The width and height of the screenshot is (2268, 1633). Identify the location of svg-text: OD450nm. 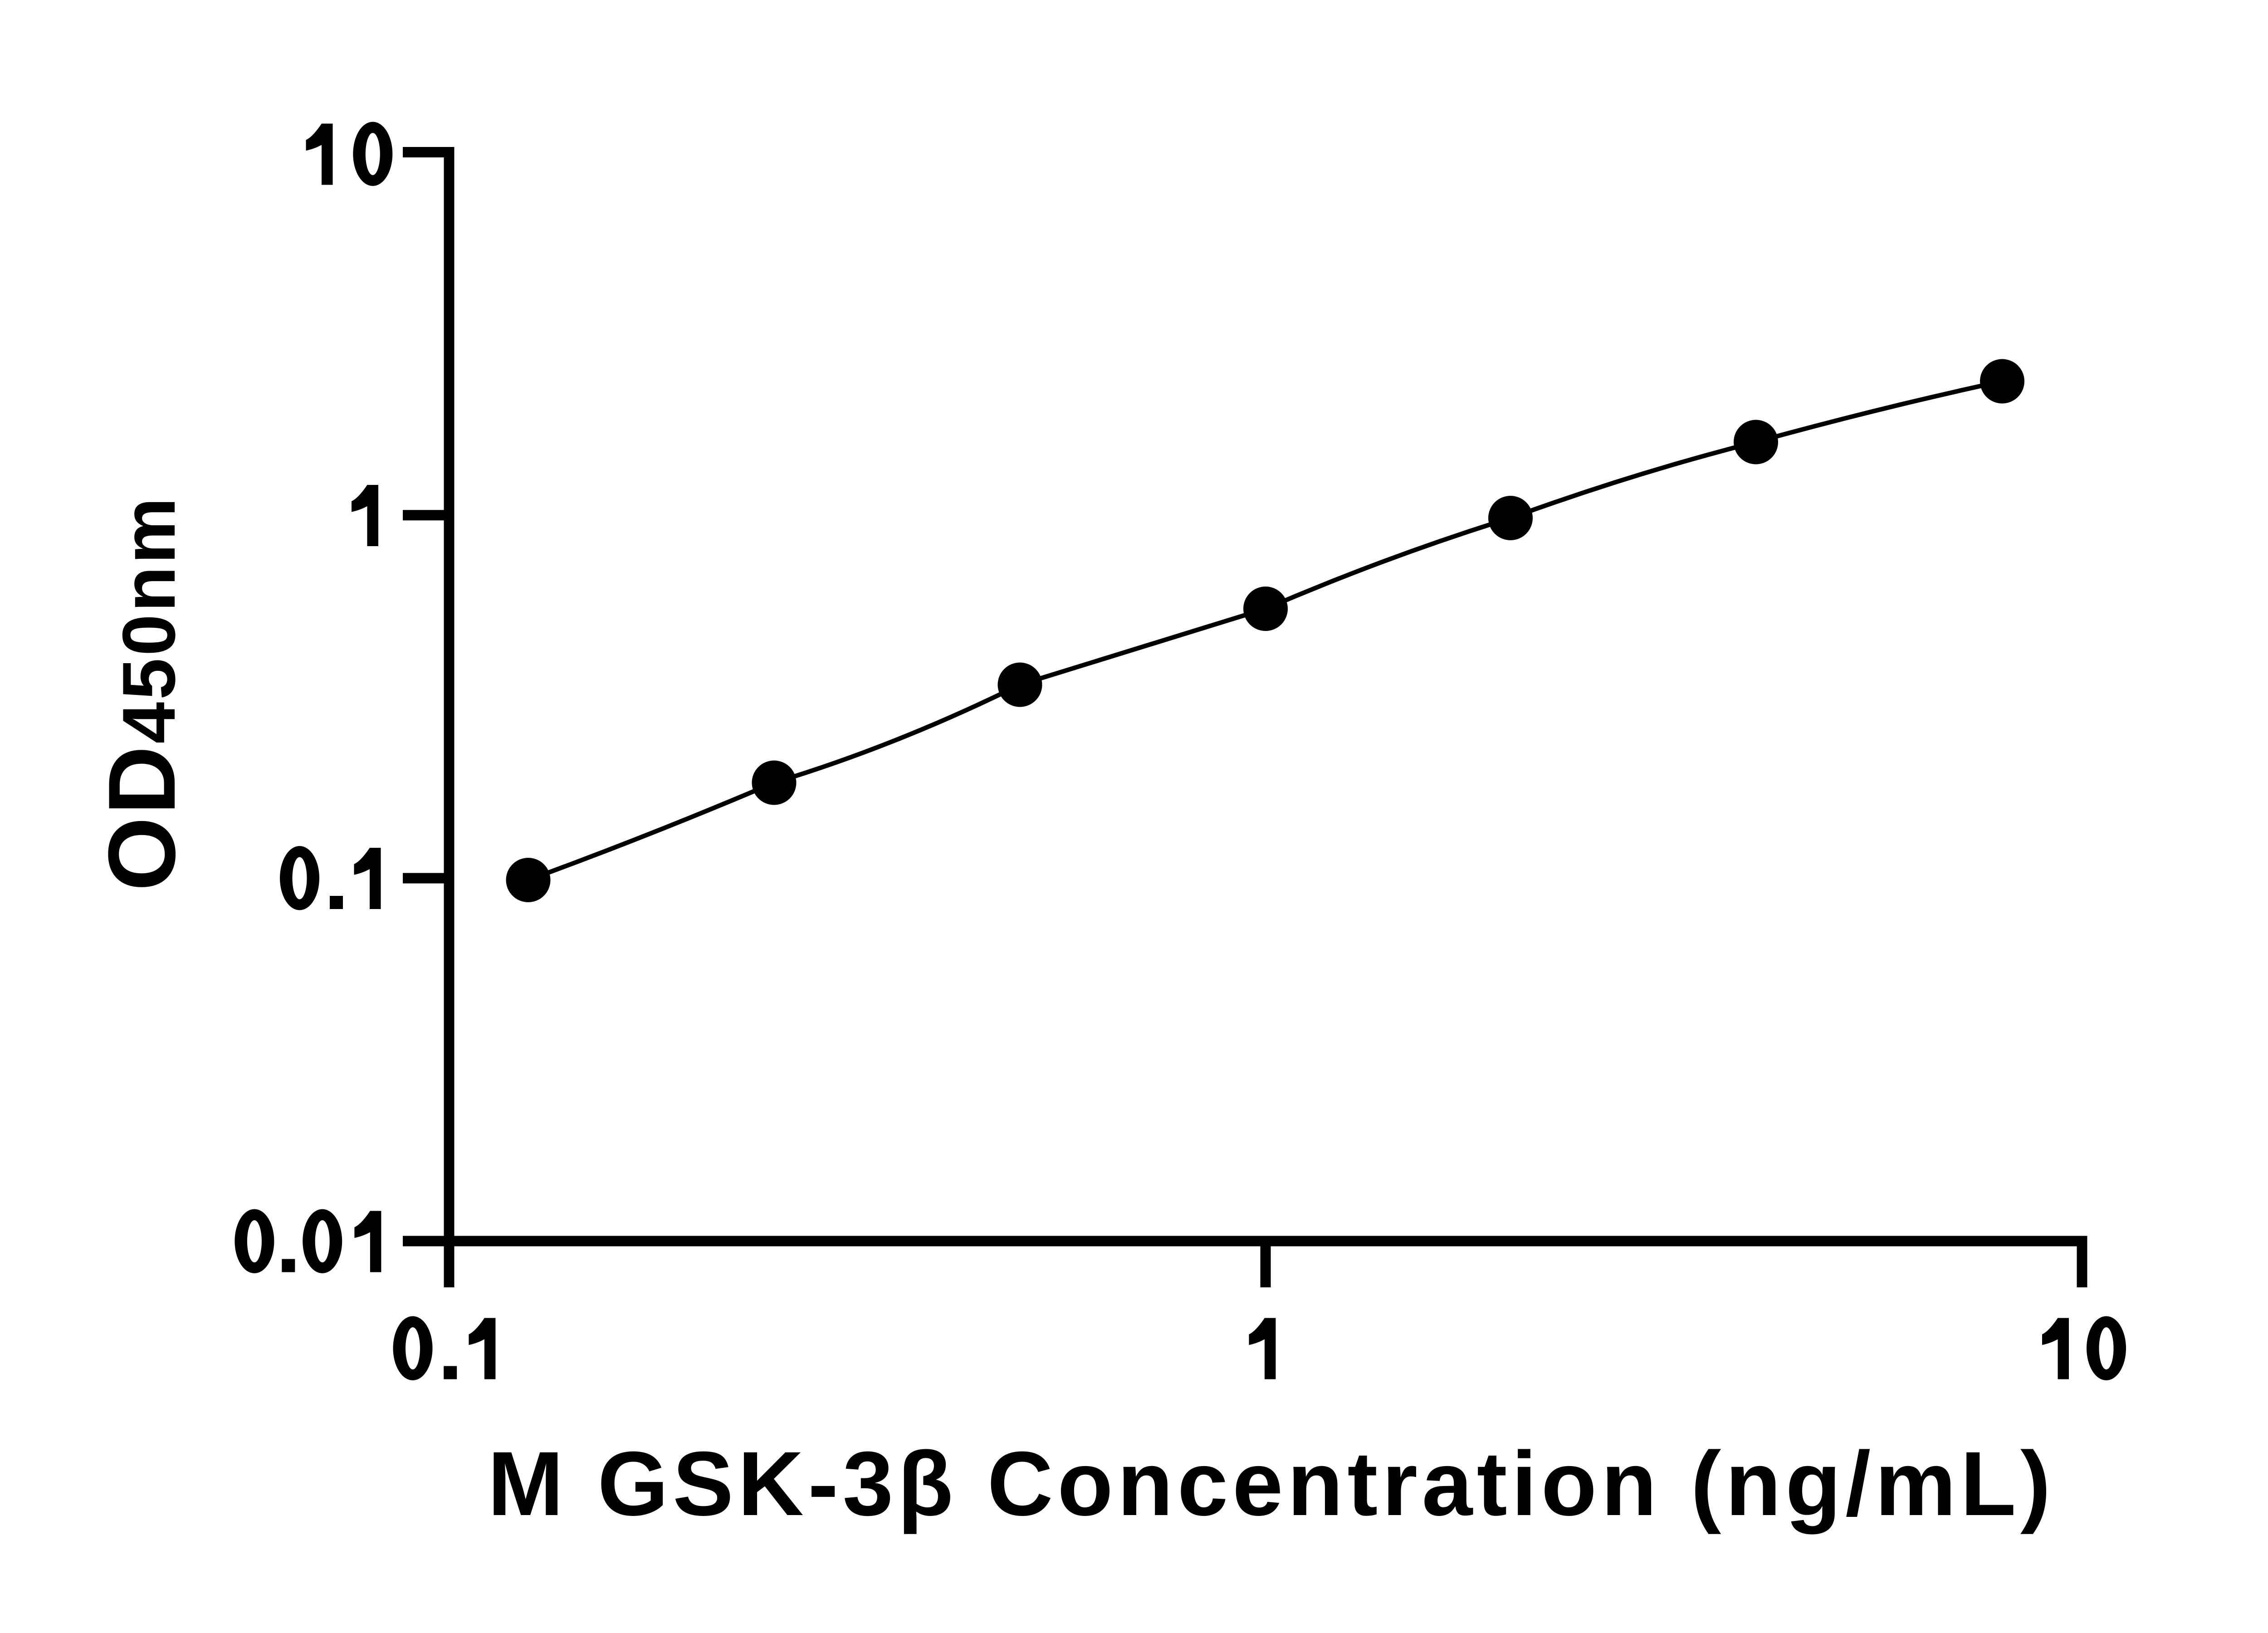
(141, 693).